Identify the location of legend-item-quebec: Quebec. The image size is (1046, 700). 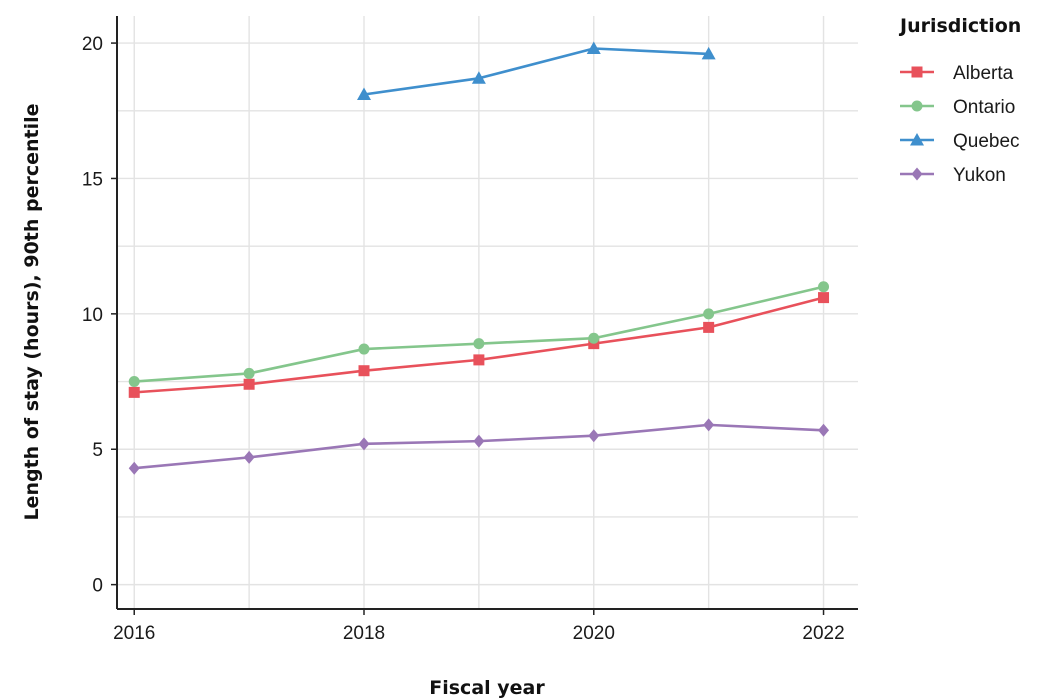
(960, 141).